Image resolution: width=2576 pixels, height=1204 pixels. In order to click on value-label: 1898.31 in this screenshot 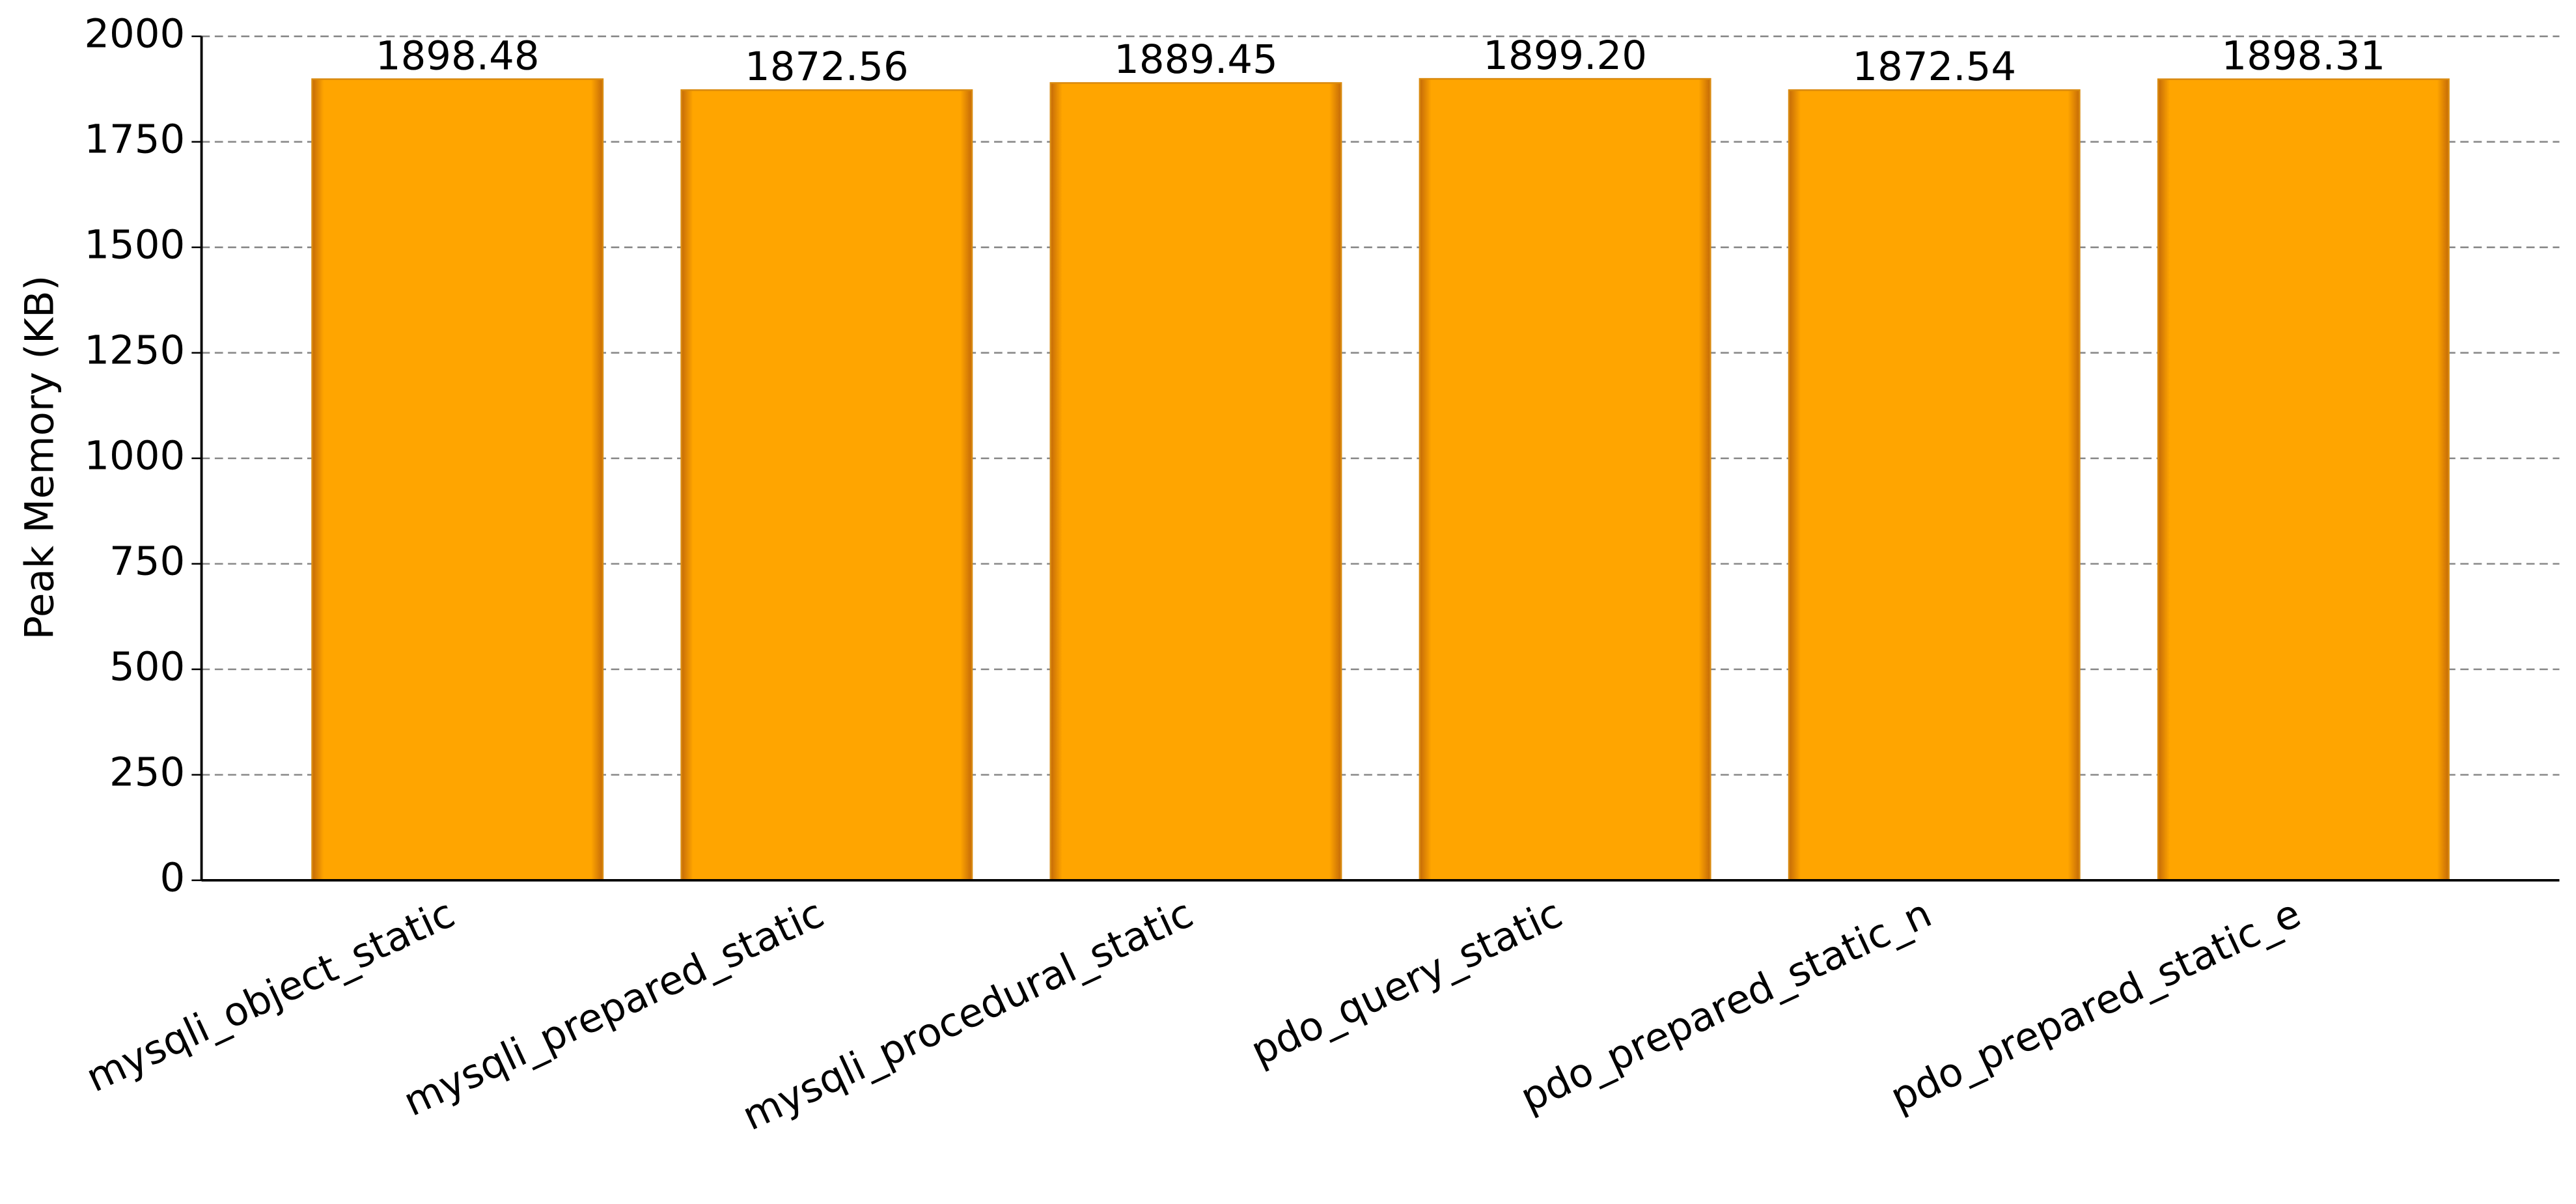, I will do `click(2304, 56)`.